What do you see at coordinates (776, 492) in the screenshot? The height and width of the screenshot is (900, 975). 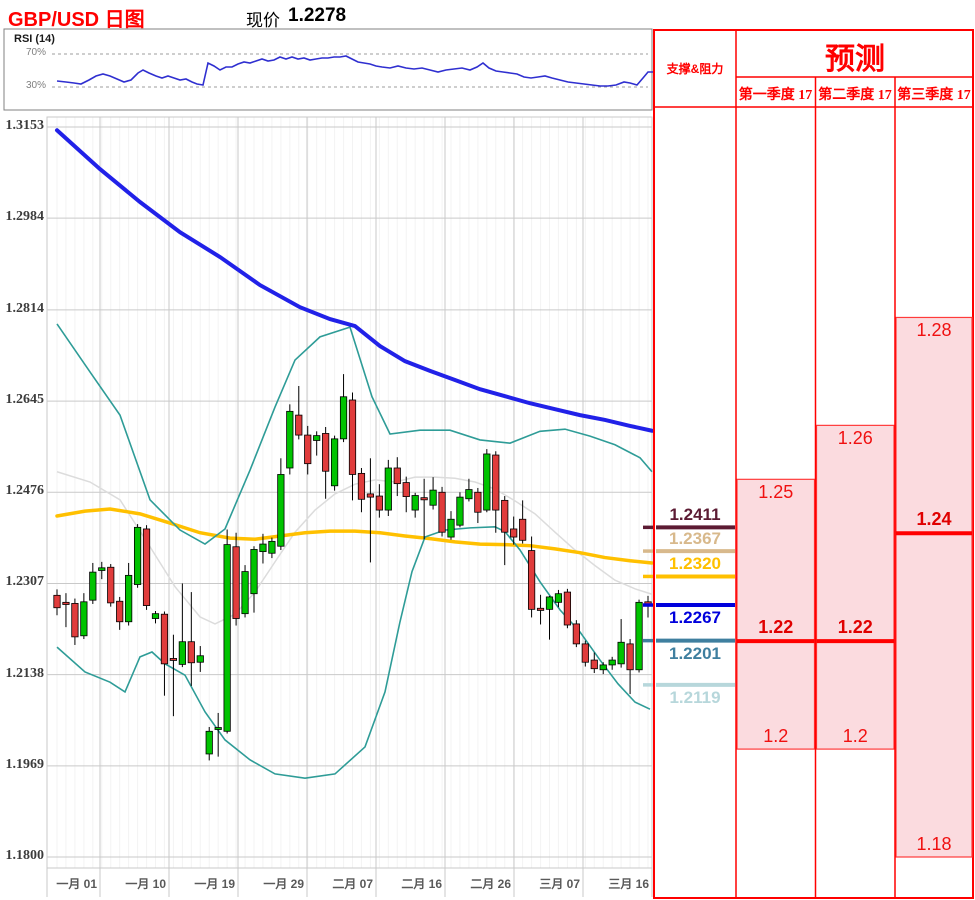 I see `forecast-high-value: 1.25` at bounding box center [776, 492].